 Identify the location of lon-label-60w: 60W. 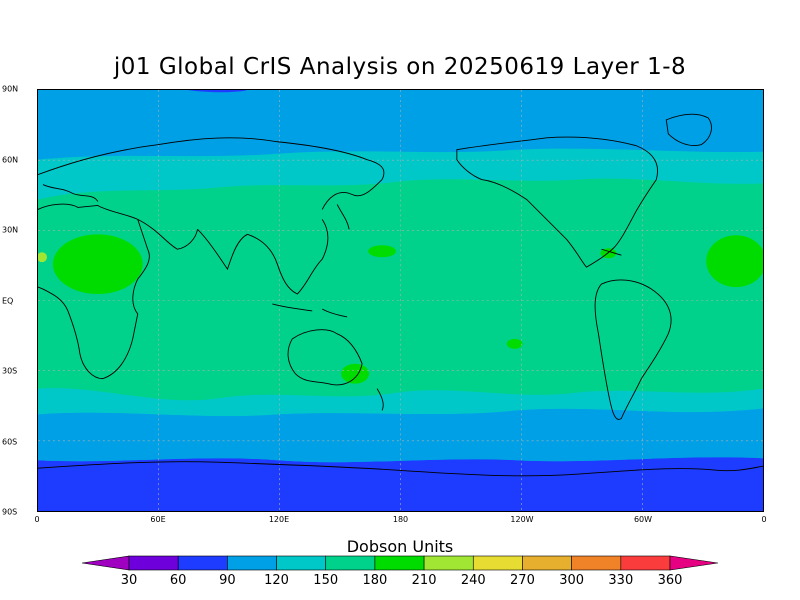
(643, 519).